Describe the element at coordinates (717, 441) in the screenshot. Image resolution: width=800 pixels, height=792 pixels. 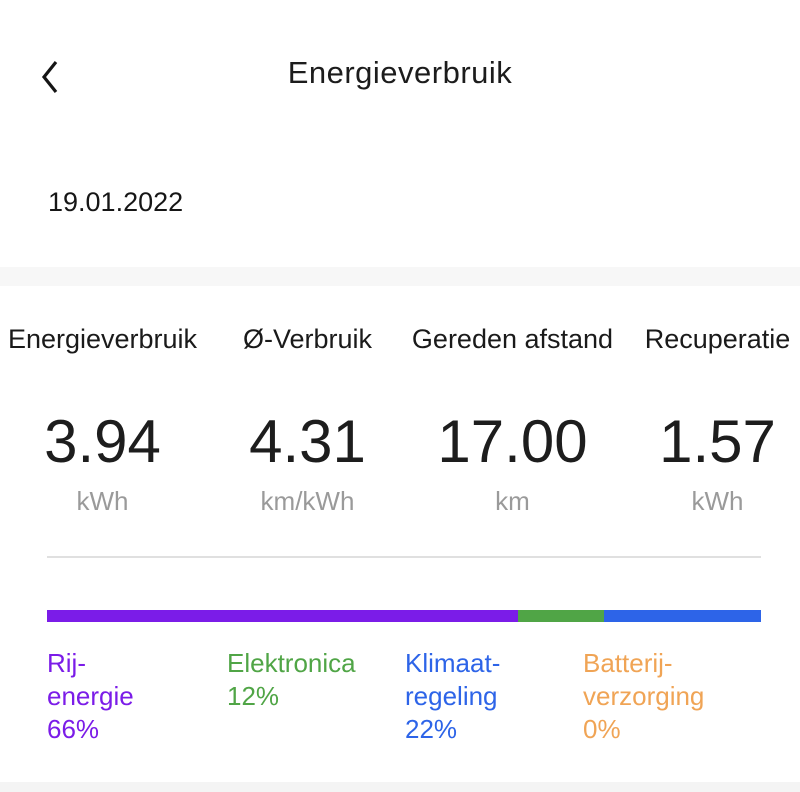
I see `stat-value: 1.57` at that location.